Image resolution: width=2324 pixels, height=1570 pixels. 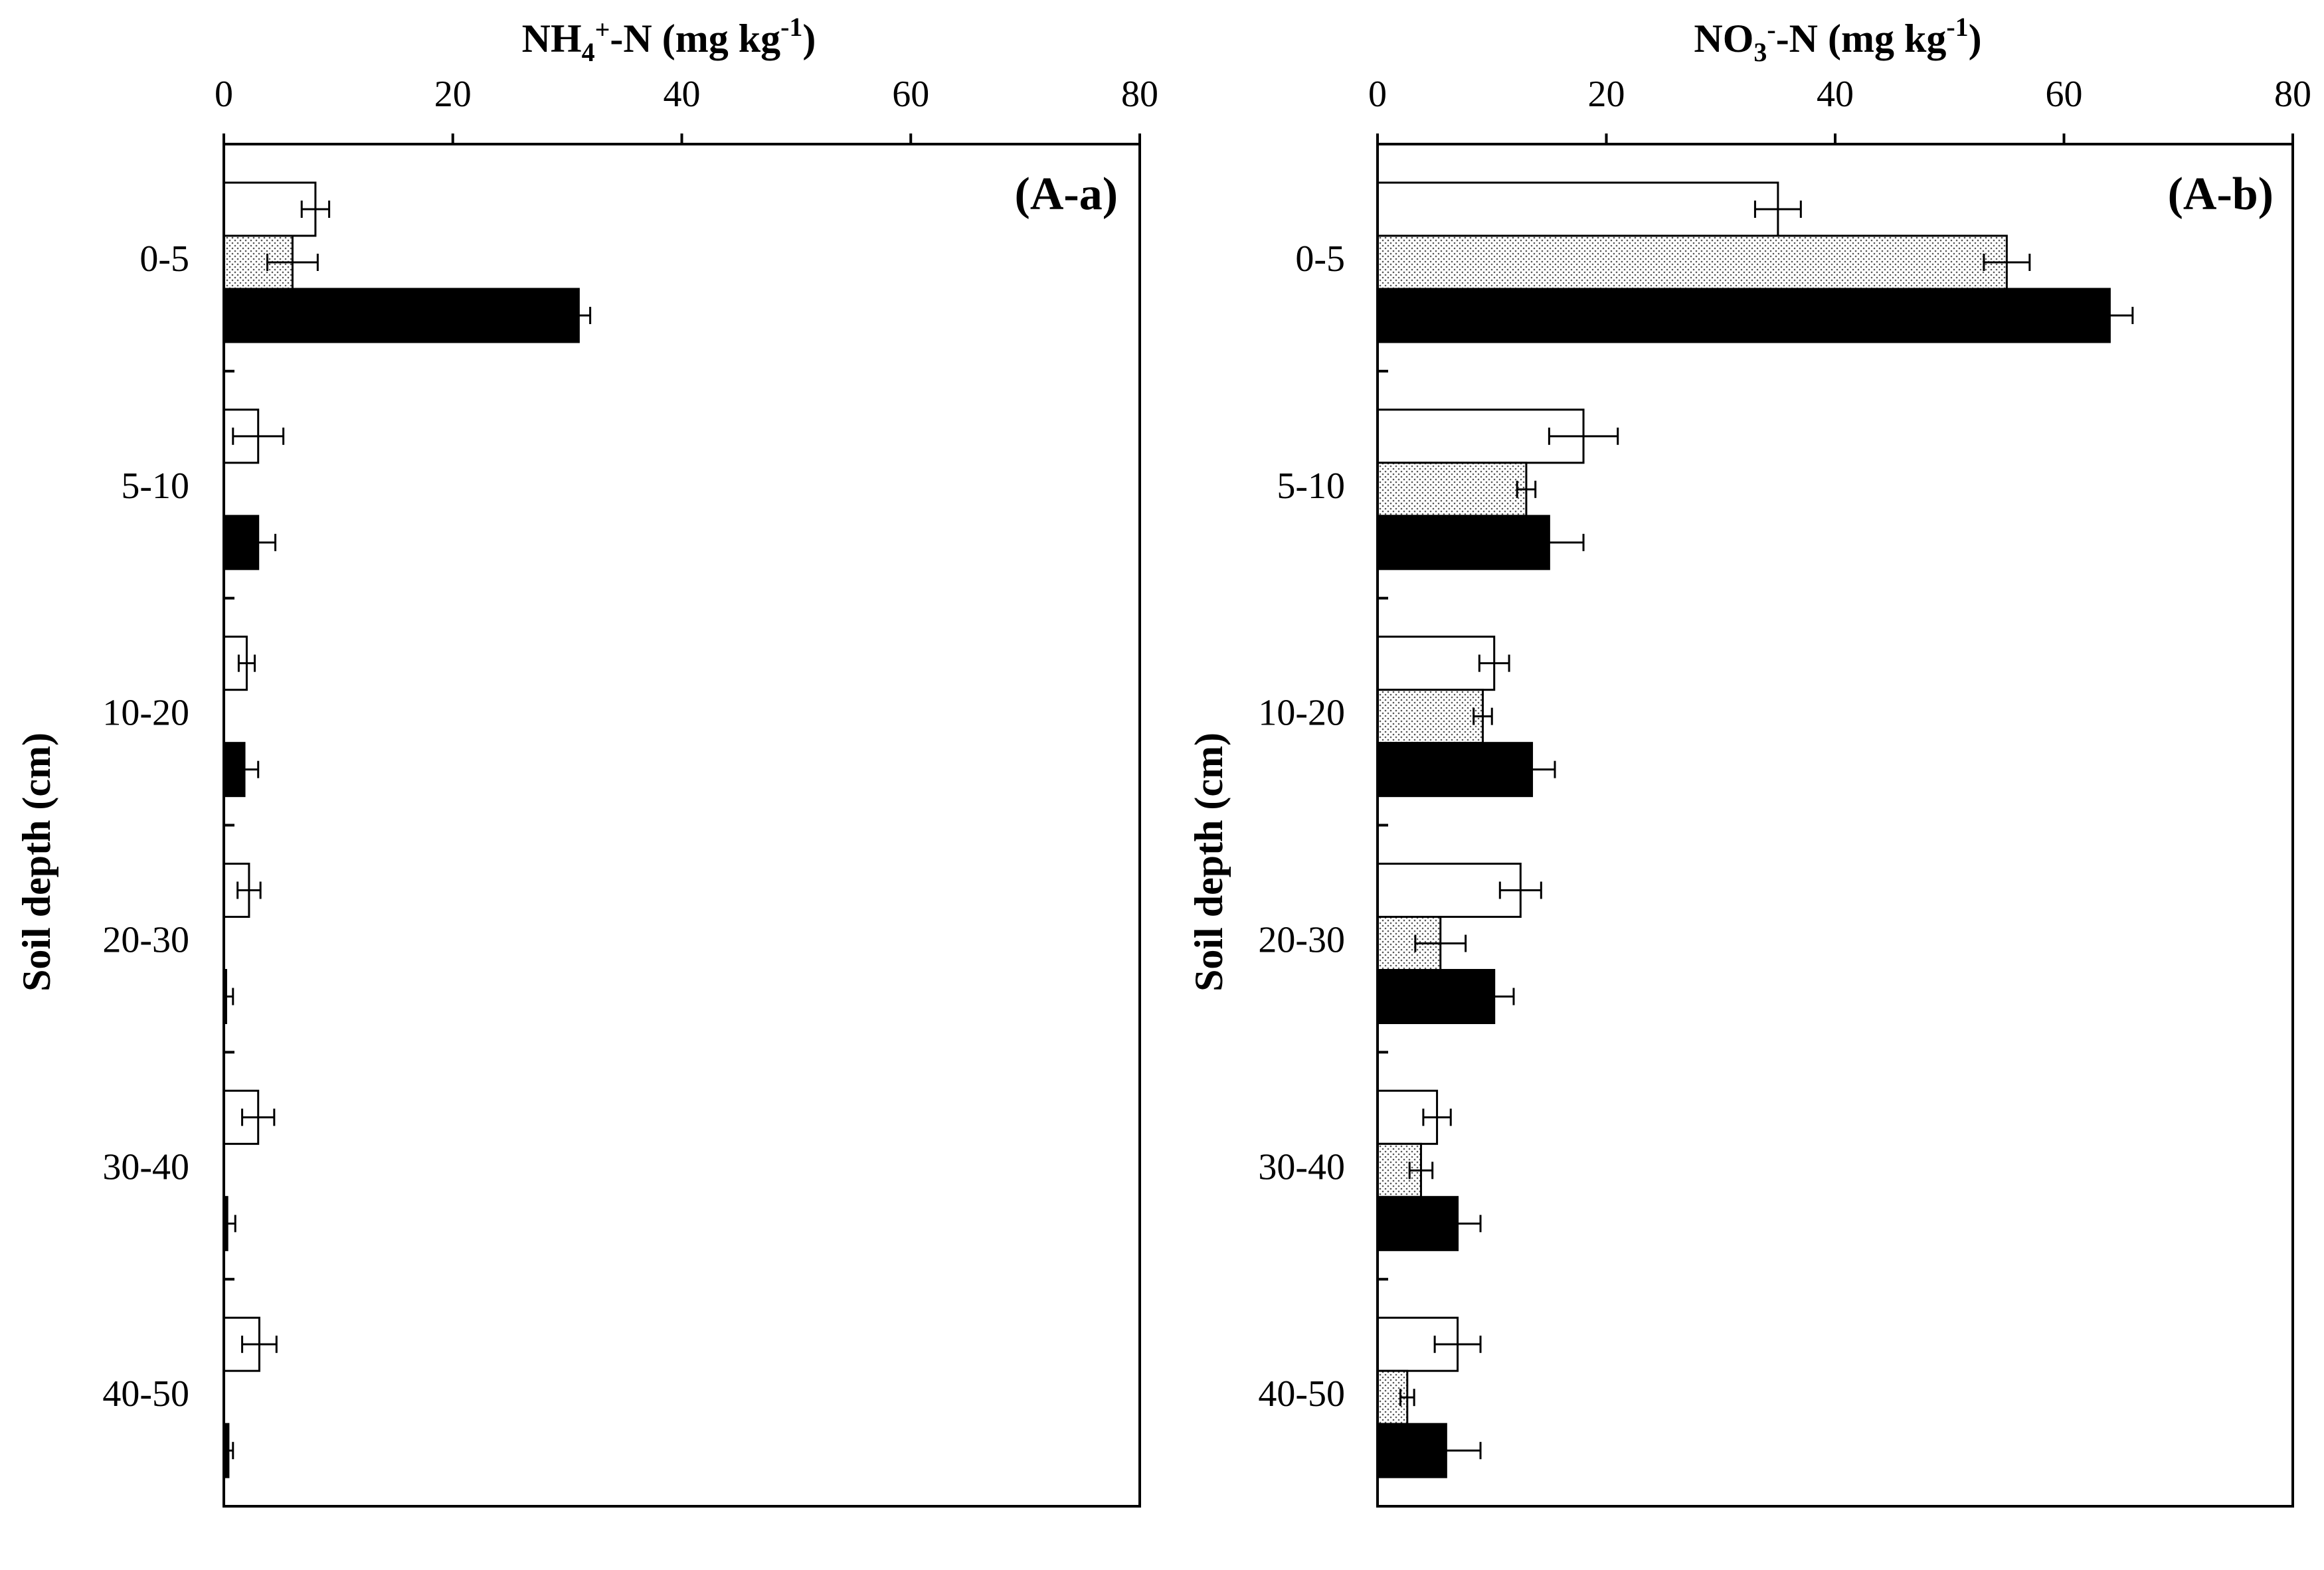 What do you see at coordinates (1066, 194) in the screenshot?
I see `panel-label: (A-a)` at bounding box center [1066, 194].